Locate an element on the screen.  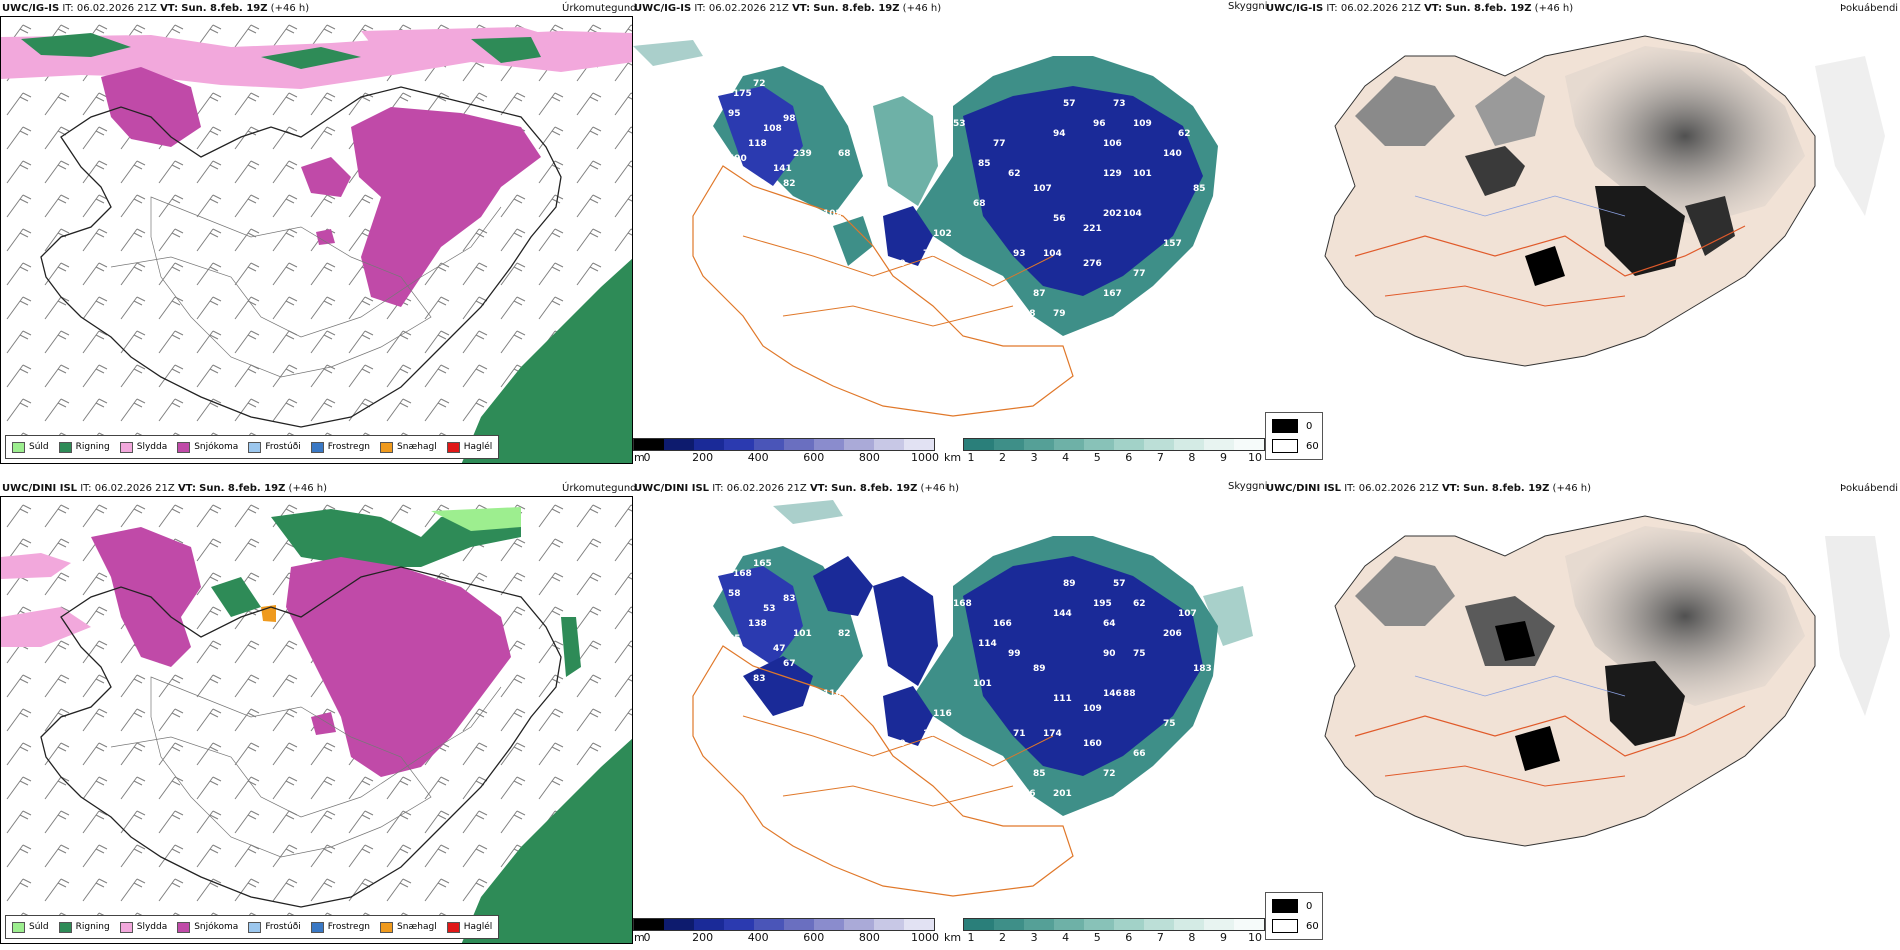
colorbar-tick-label: 5 is located at coordinates (1097, 937).